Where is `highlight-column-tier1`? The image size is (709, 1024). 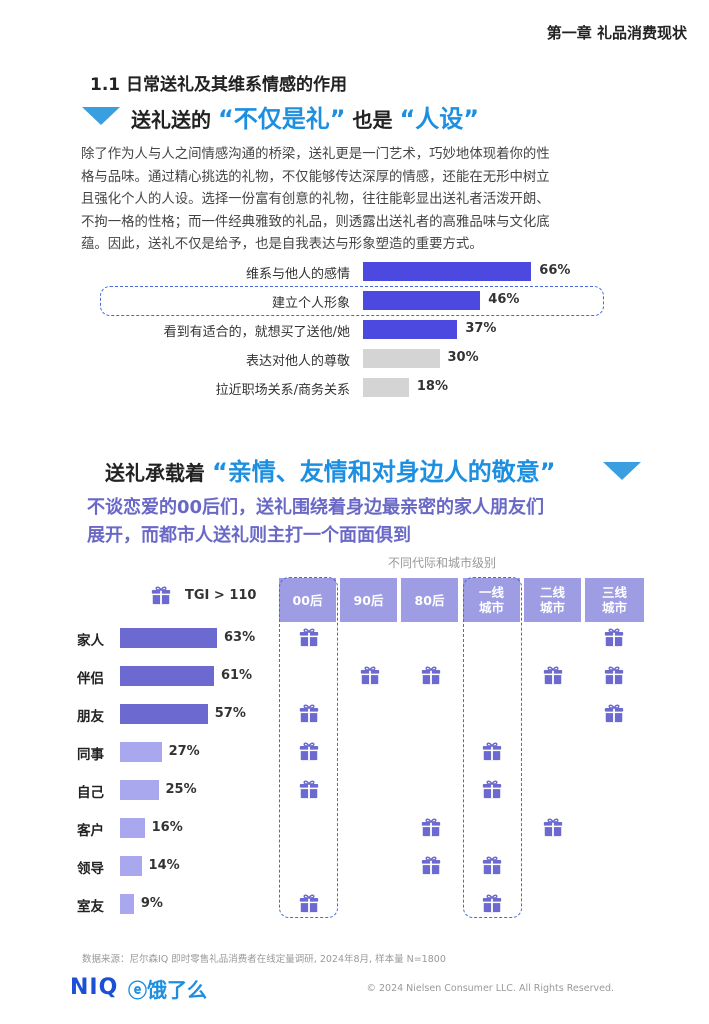 highlight-column-tier1 is located at coordinates (492, 747).